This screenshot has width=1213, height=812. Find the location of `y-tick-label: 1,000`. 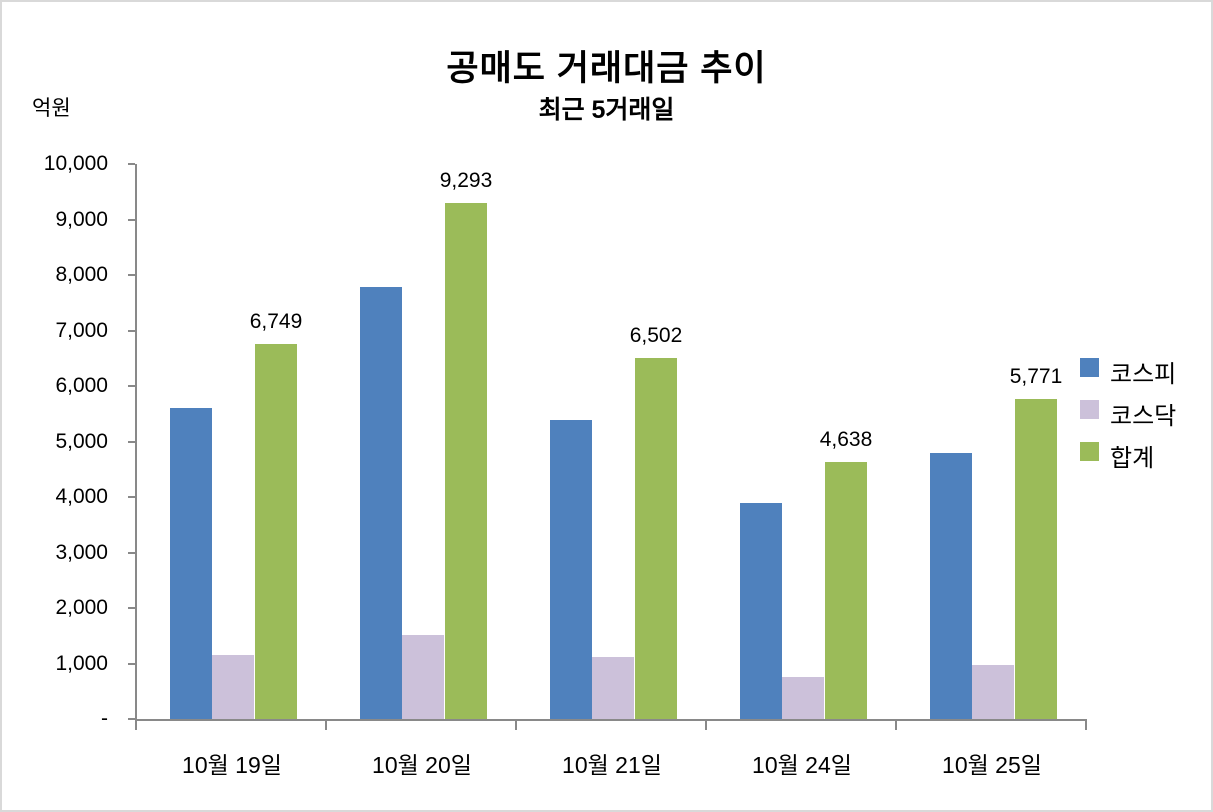

y-tick-label: 1,000 is located at coordinates (81, 663).